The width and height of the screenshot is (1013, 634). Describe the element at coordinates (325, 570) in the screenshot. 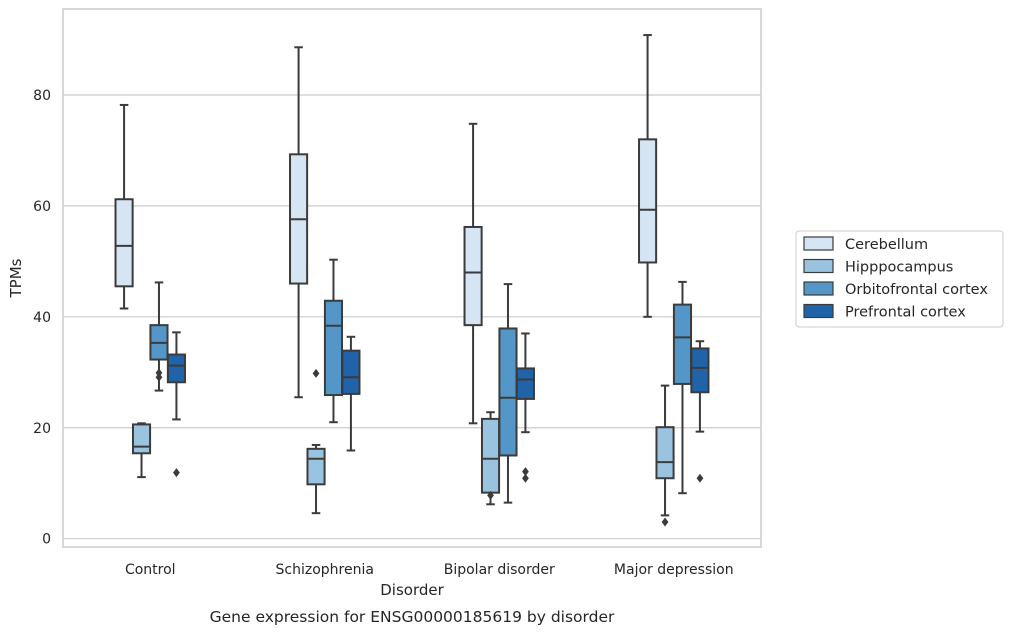

I see `x-tick-label: Schizophrenia` at that location.